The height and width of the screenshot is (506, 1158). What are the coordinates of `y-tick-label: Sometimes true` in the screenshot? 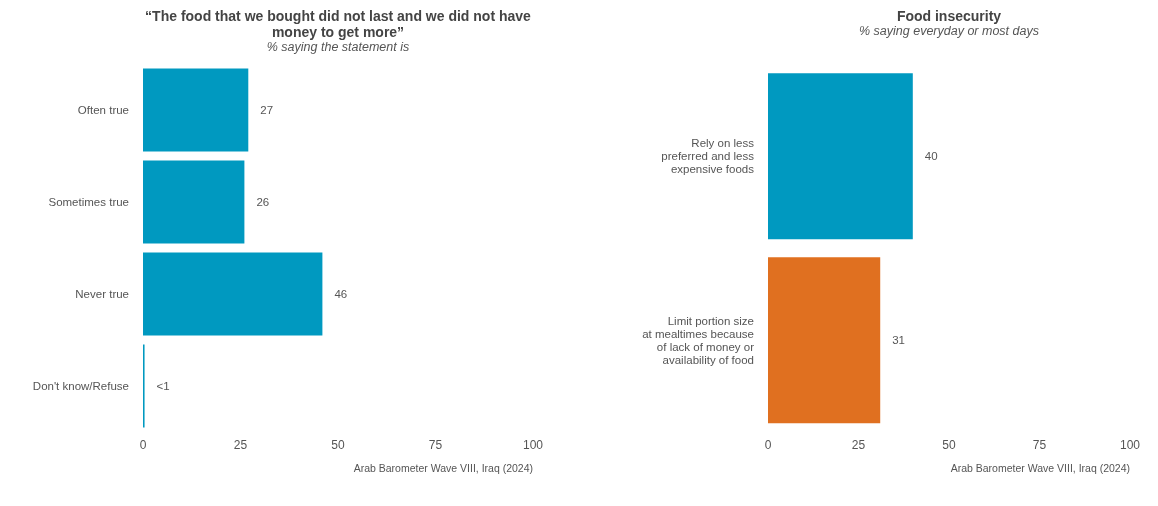 It's located at (88, 202).